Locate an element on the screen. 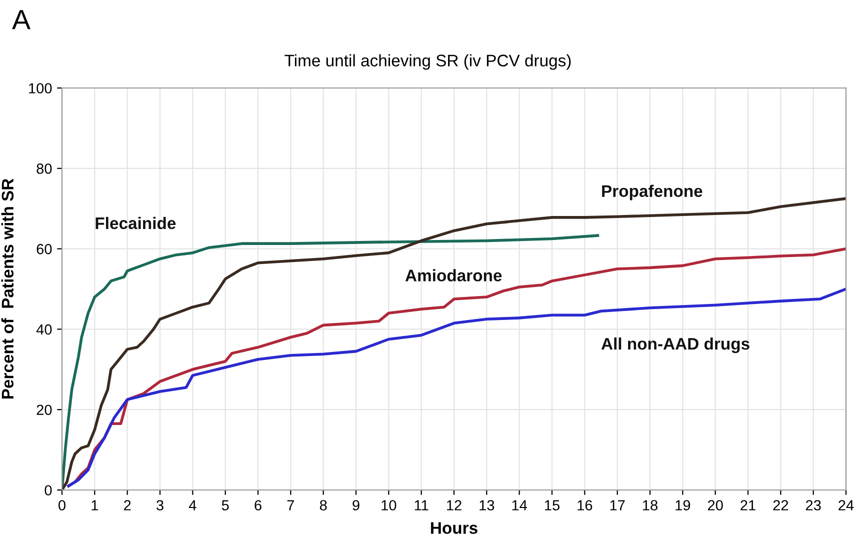  y-tick-label: 20 is located at coordinates (44, 410).